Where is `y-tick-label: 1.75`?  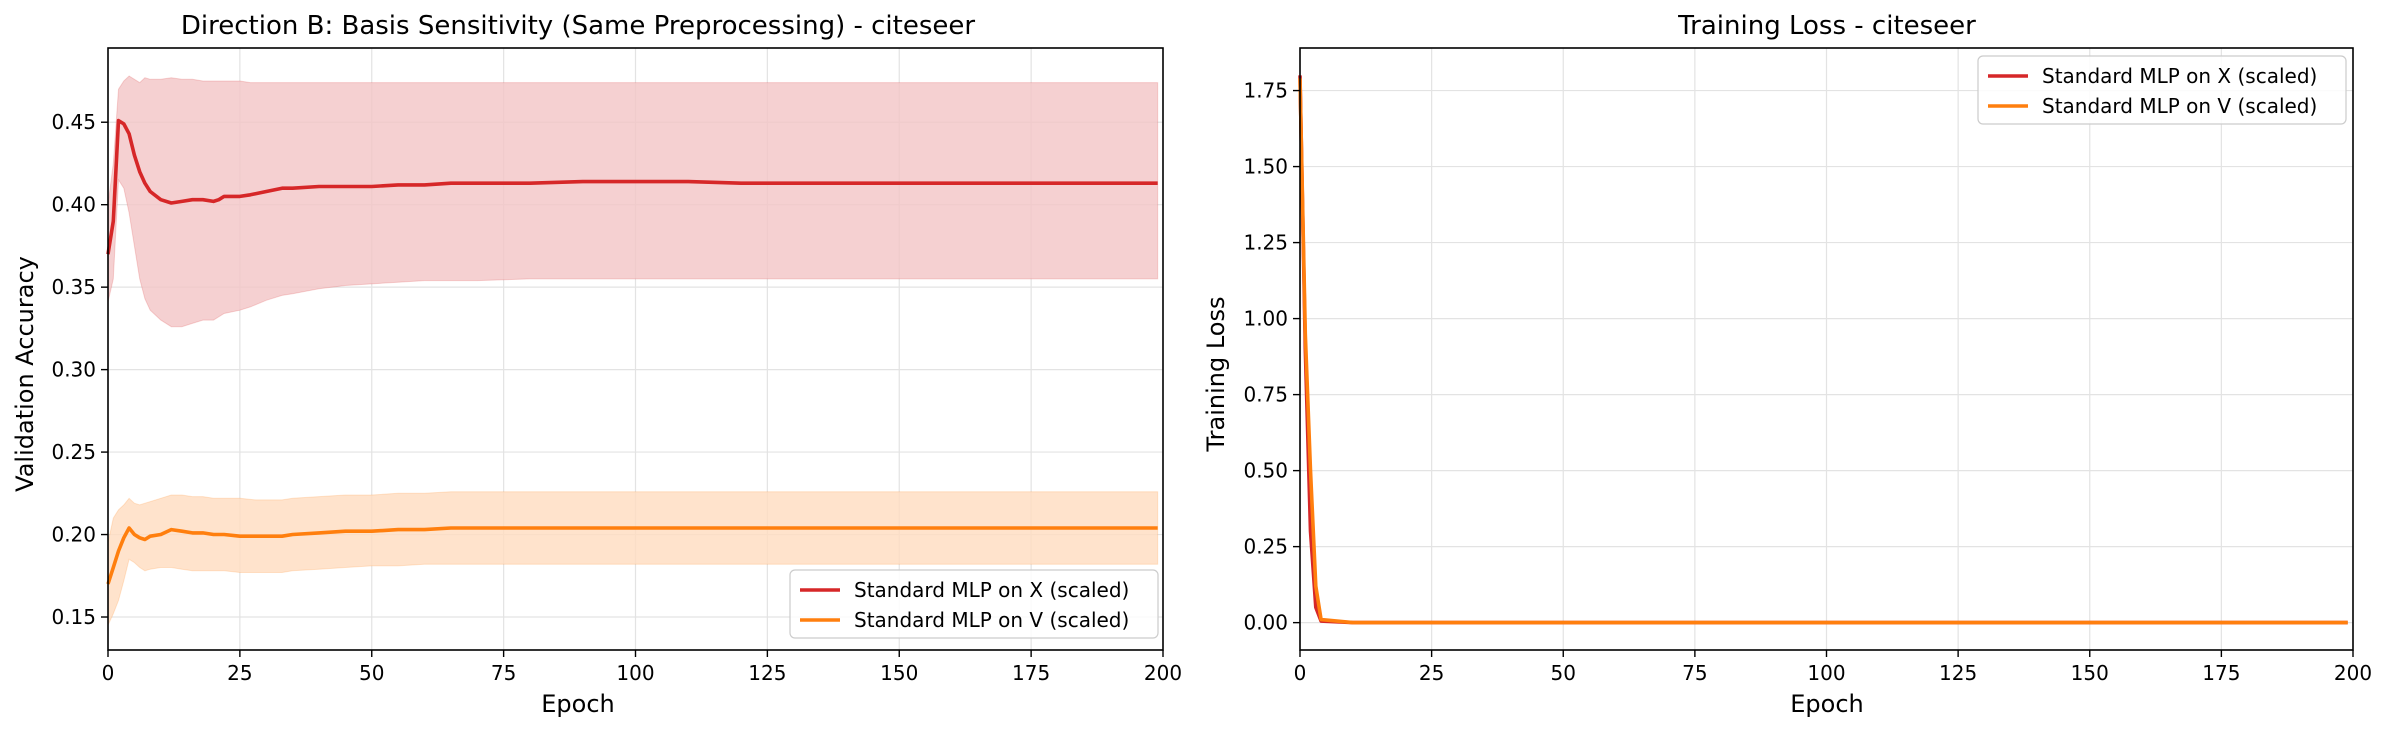
y-tick-label: 1.75 is located at coordinates (1265, 91).